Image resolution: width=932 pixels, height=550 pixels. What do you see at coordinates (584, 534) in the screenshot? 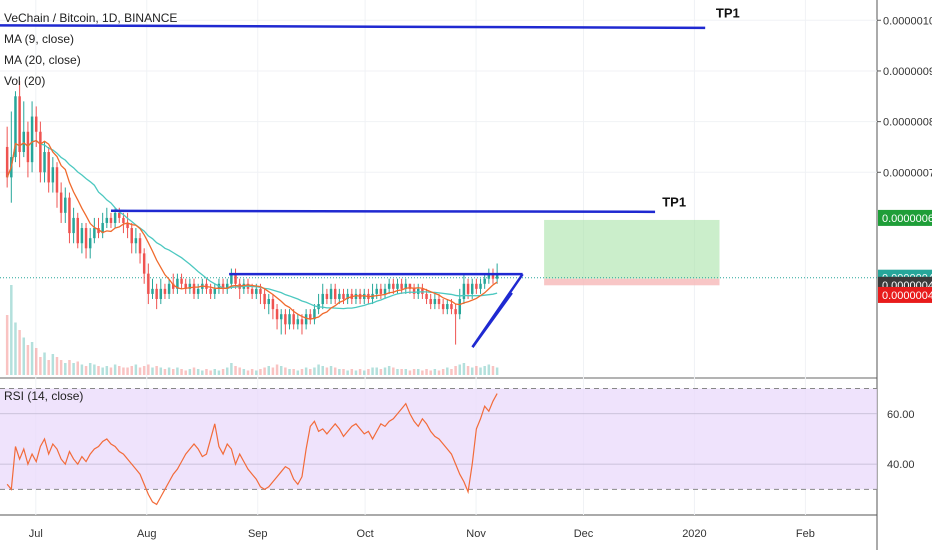
I see `time-tick-label: Dec` at bounding box center [584, 534].